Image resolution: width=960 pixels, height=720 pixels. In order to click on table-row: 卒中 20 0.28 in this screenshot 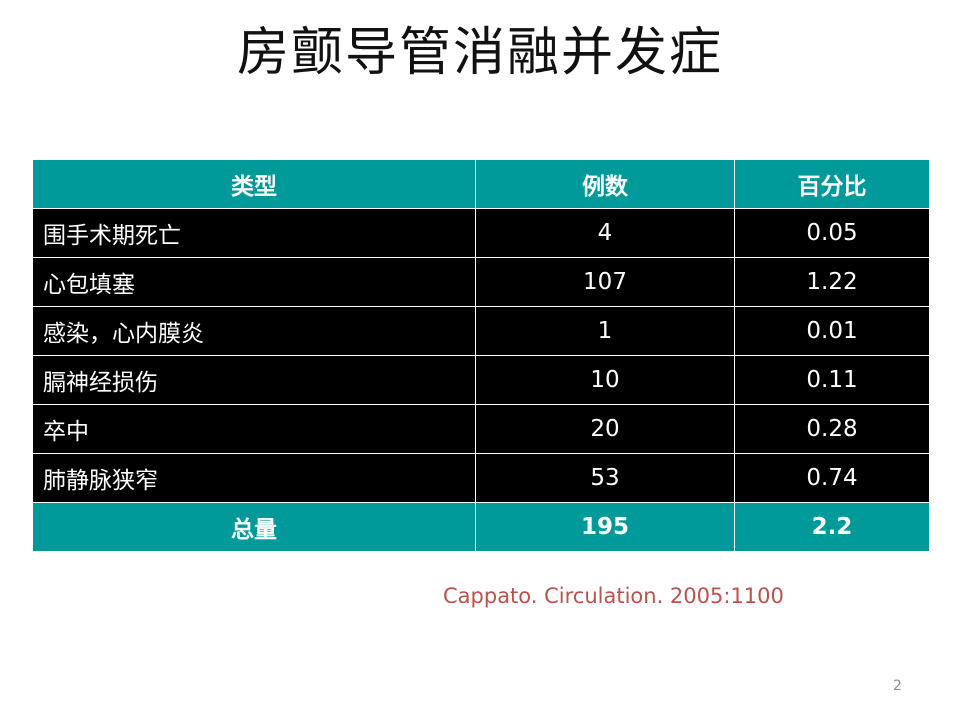, I will do `click(481, 429)`.